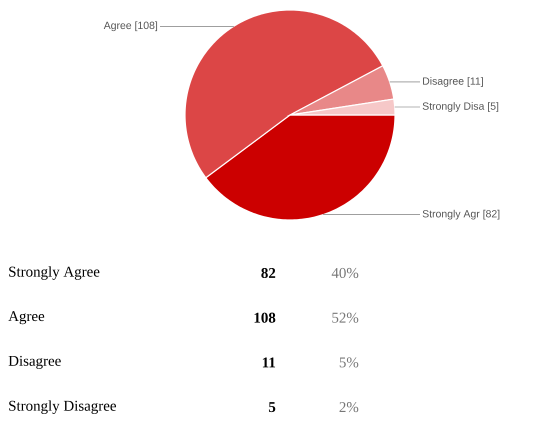 The image size is (554, 421). I want to click on slice-label: Agree, so click(118, 27).